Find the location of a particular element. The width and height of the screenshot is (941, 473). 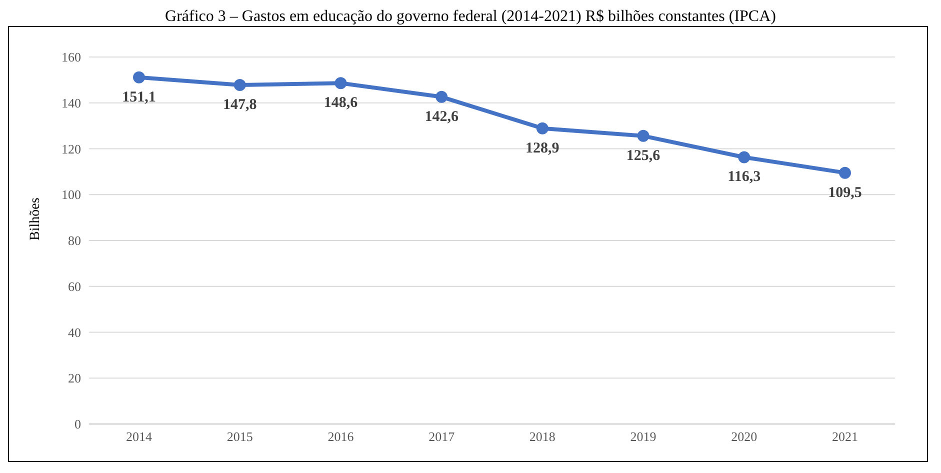

y-tick-label: 100 is located at coordinates (71, 194).